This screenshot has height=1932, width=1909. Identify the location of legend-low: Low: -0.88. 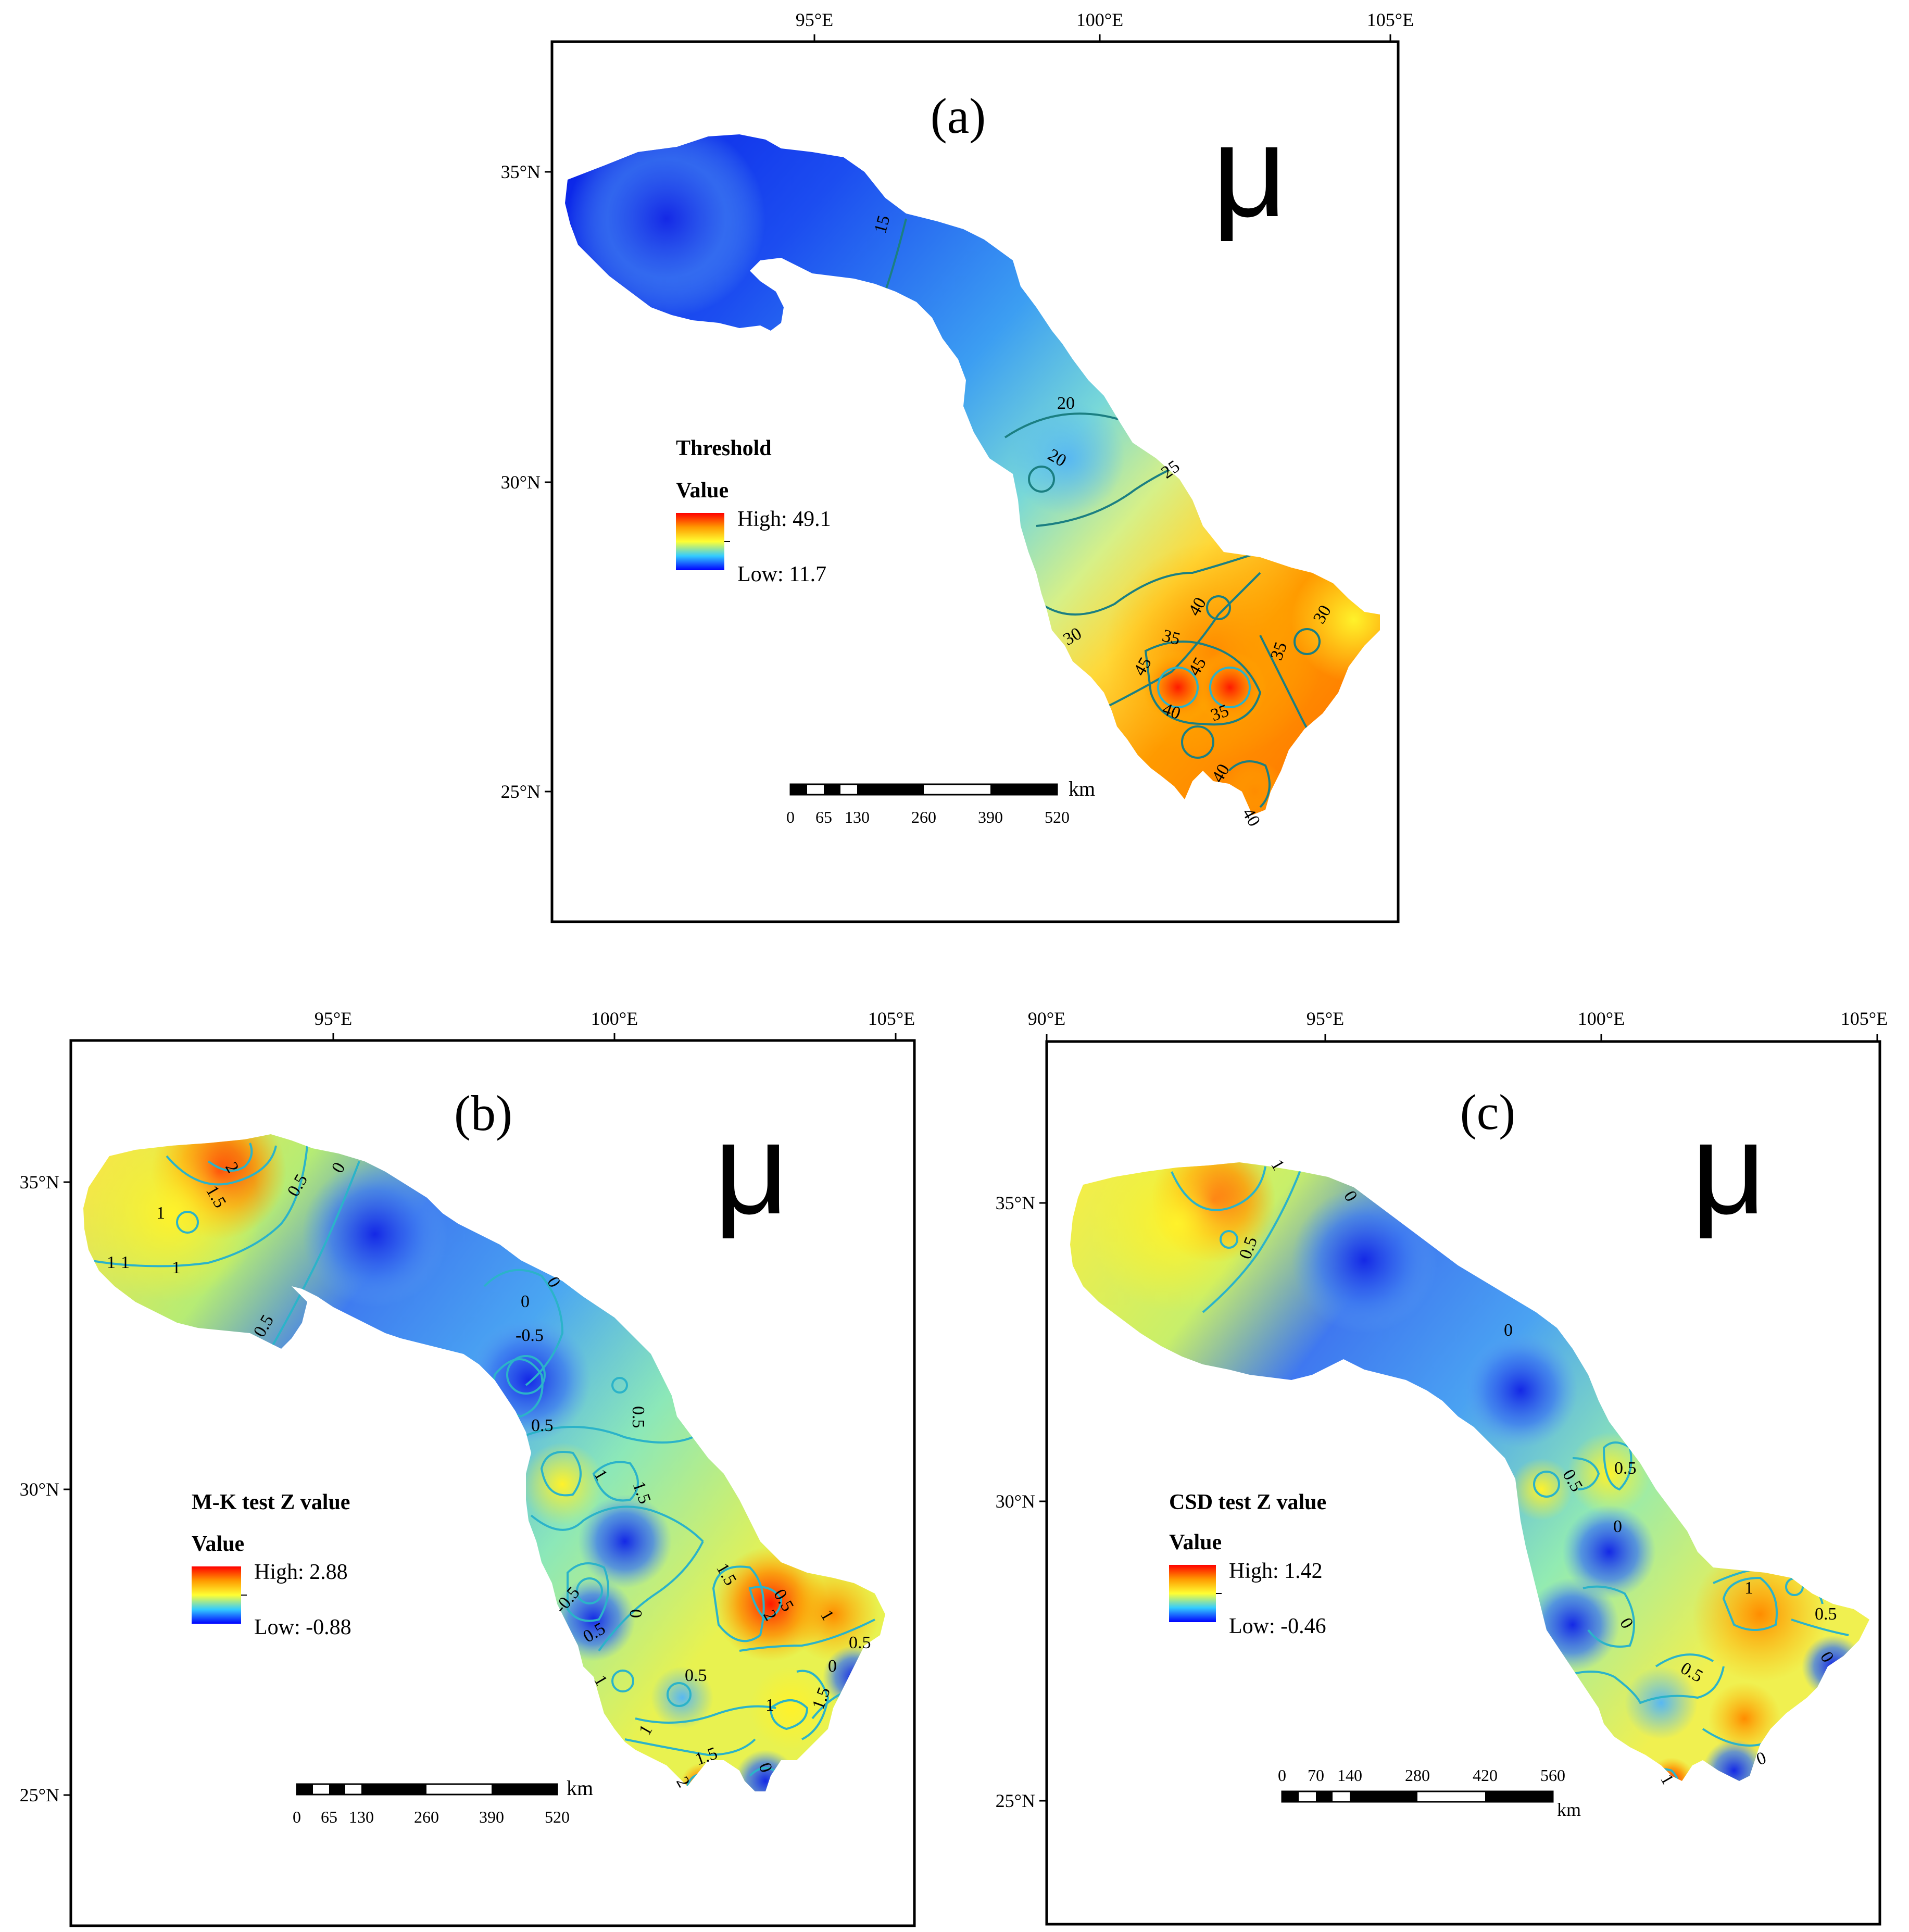
(302, 1627).